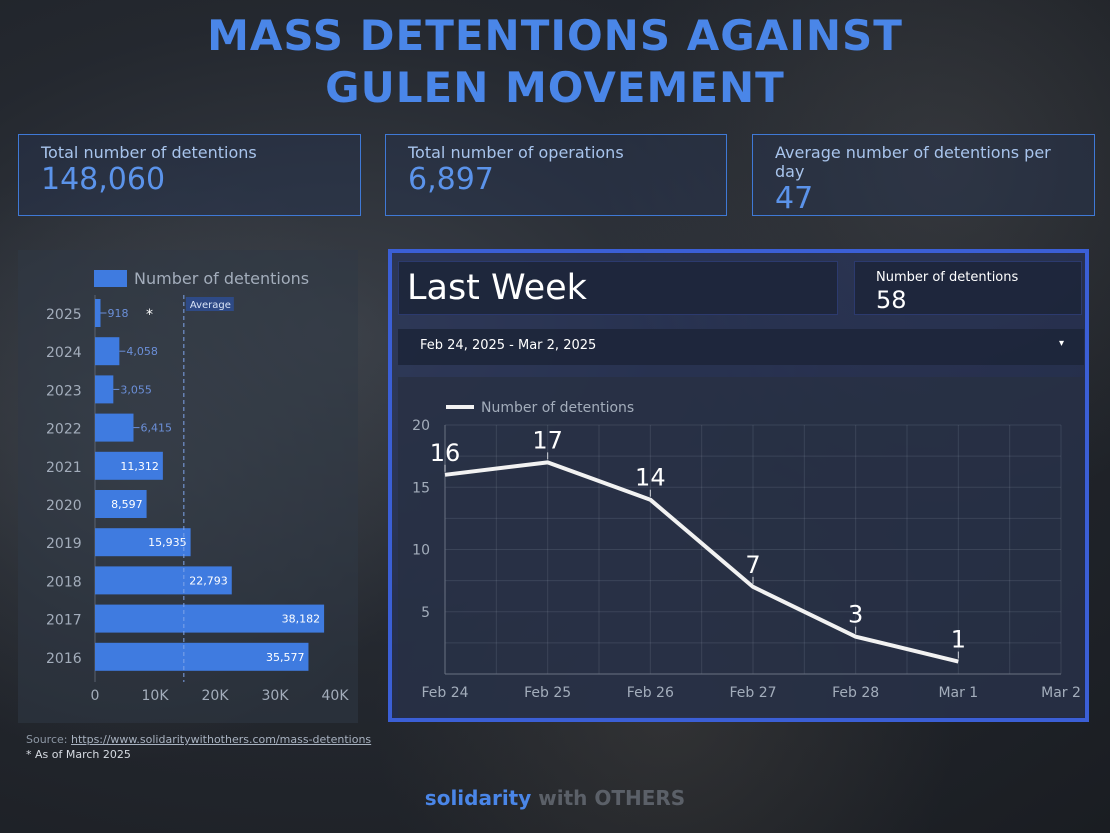  What do you see at coordinates (421, 551) in the screenshot?
I see `y-tick-label: 10` at bounding box center [421, 551].